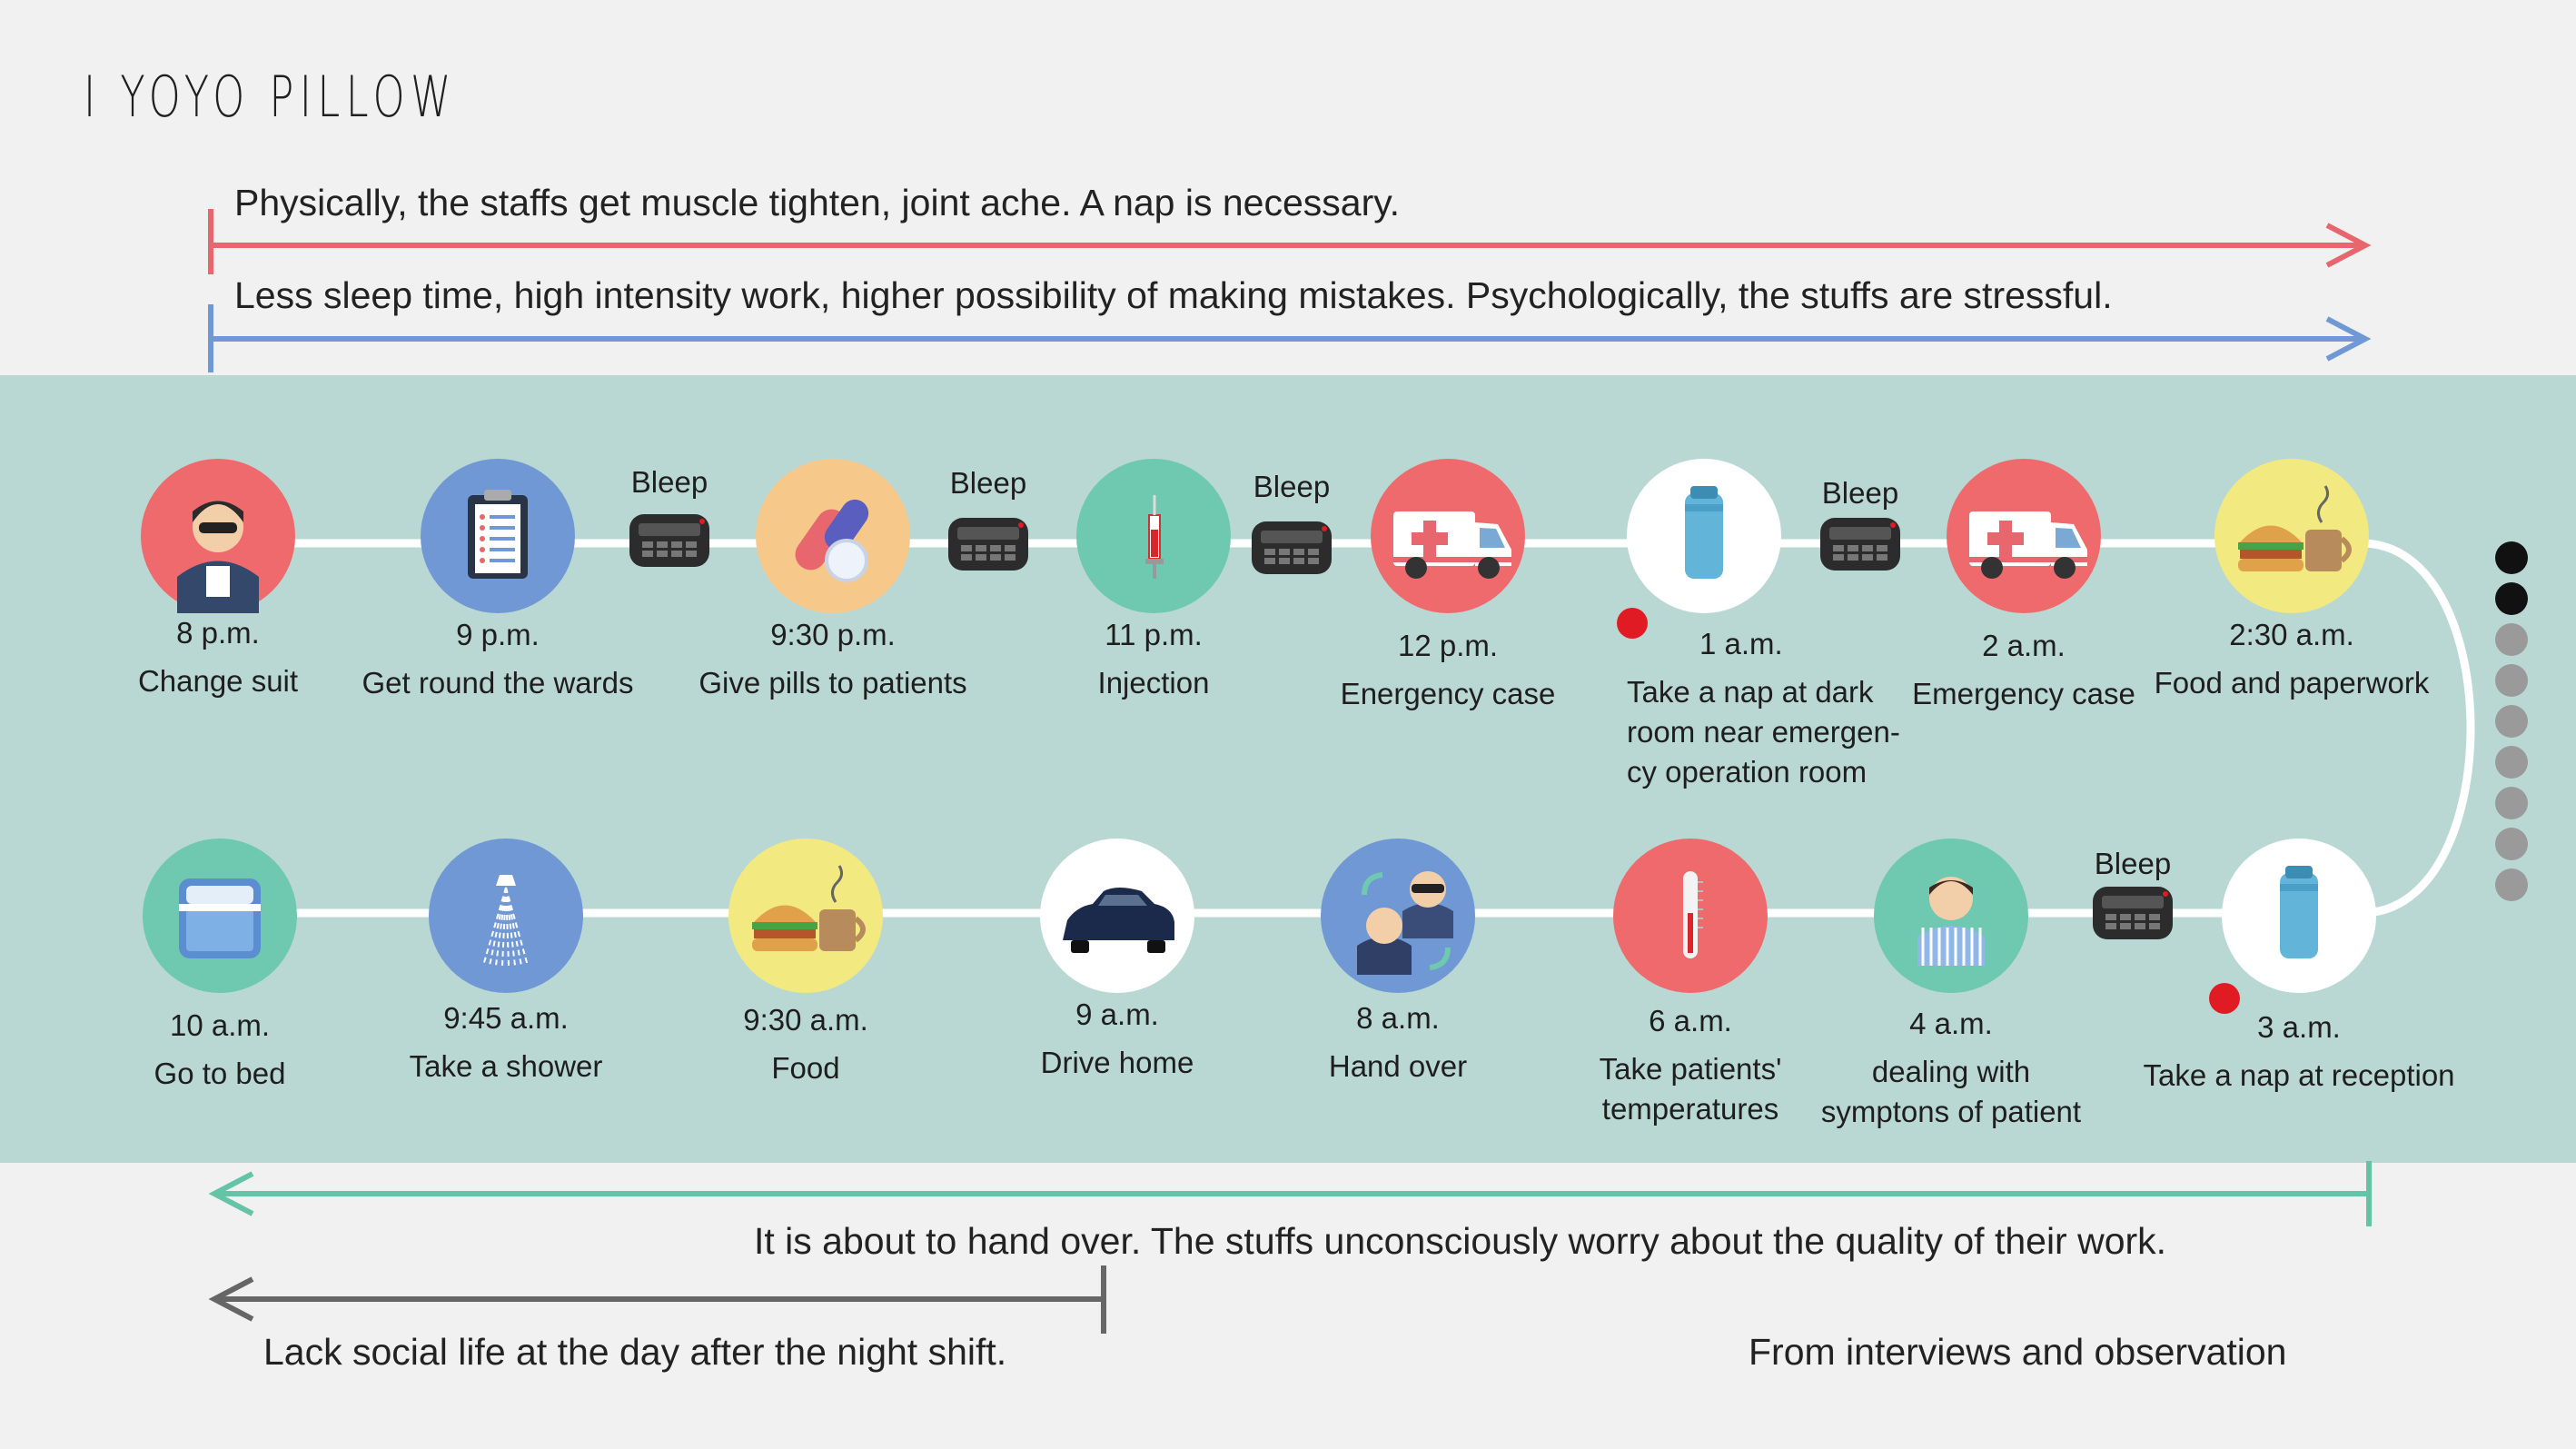 This screenshot has height=1449, width=2576. What do you see at coordinates (1741, 643) in the screenshot?
I see `event-time: 1 a.m.` at bounding box center [1741, 643].